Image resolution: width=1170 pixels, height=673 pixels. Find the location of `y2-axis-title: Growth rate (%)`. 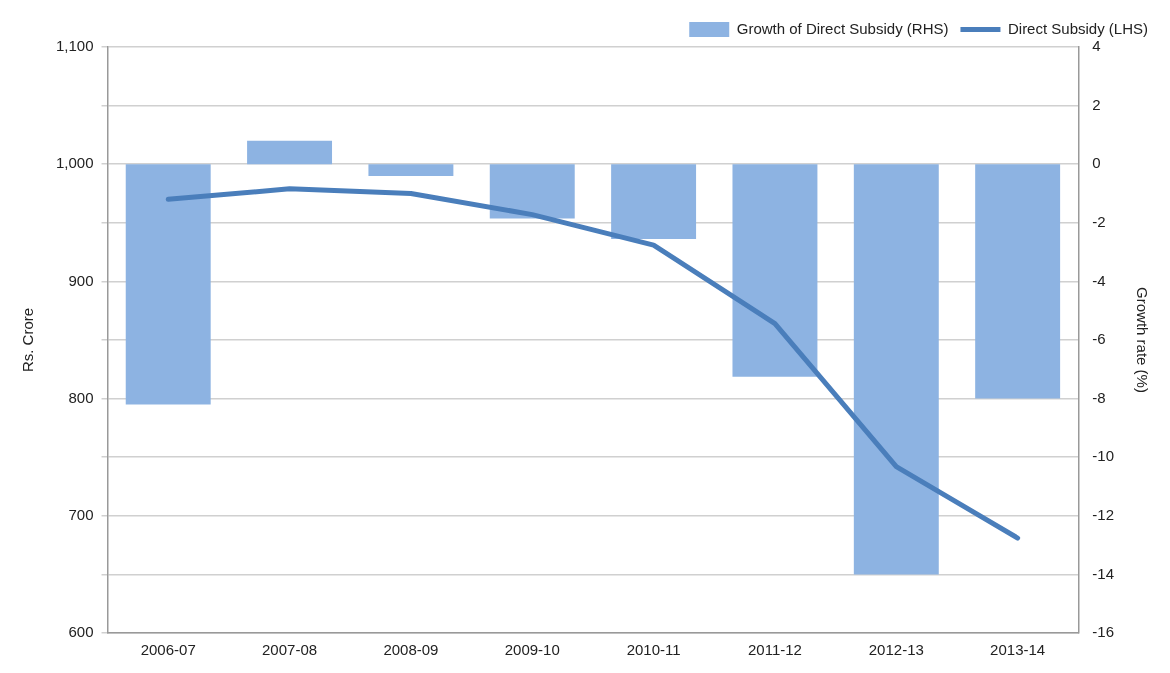

y2-axis-title: Growth rate (%) is located at coordinates (1142, 340).